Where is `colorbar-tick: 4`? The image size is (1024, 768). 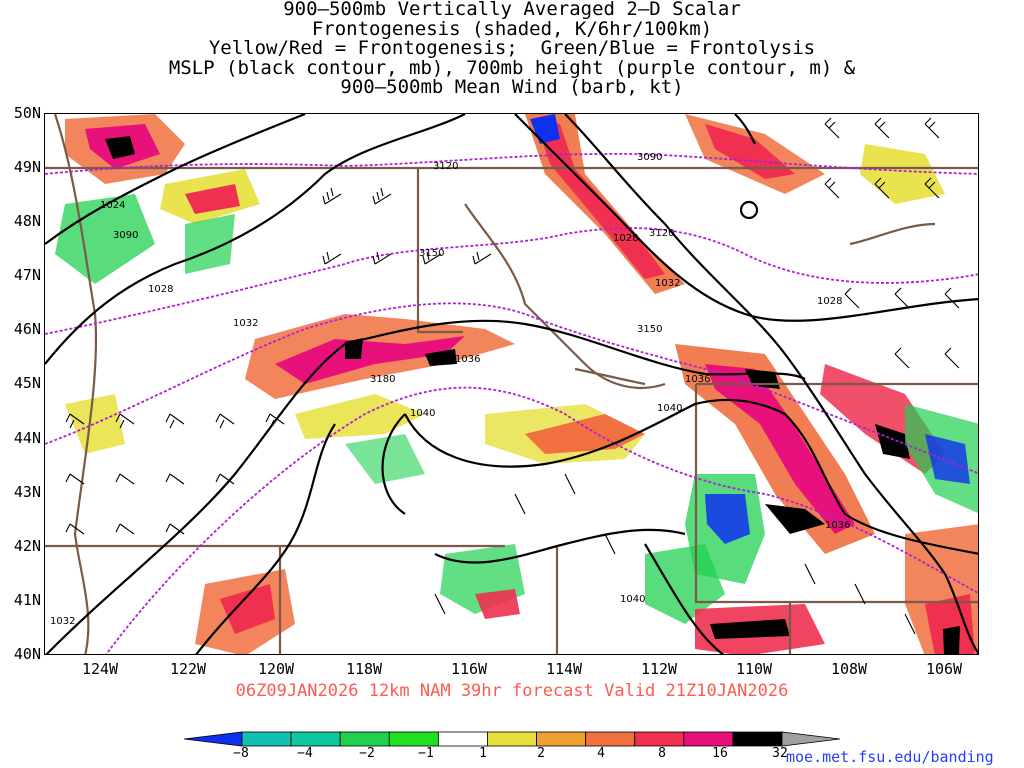
colorbar-tick: 4 is located at coordinates (601, 753).